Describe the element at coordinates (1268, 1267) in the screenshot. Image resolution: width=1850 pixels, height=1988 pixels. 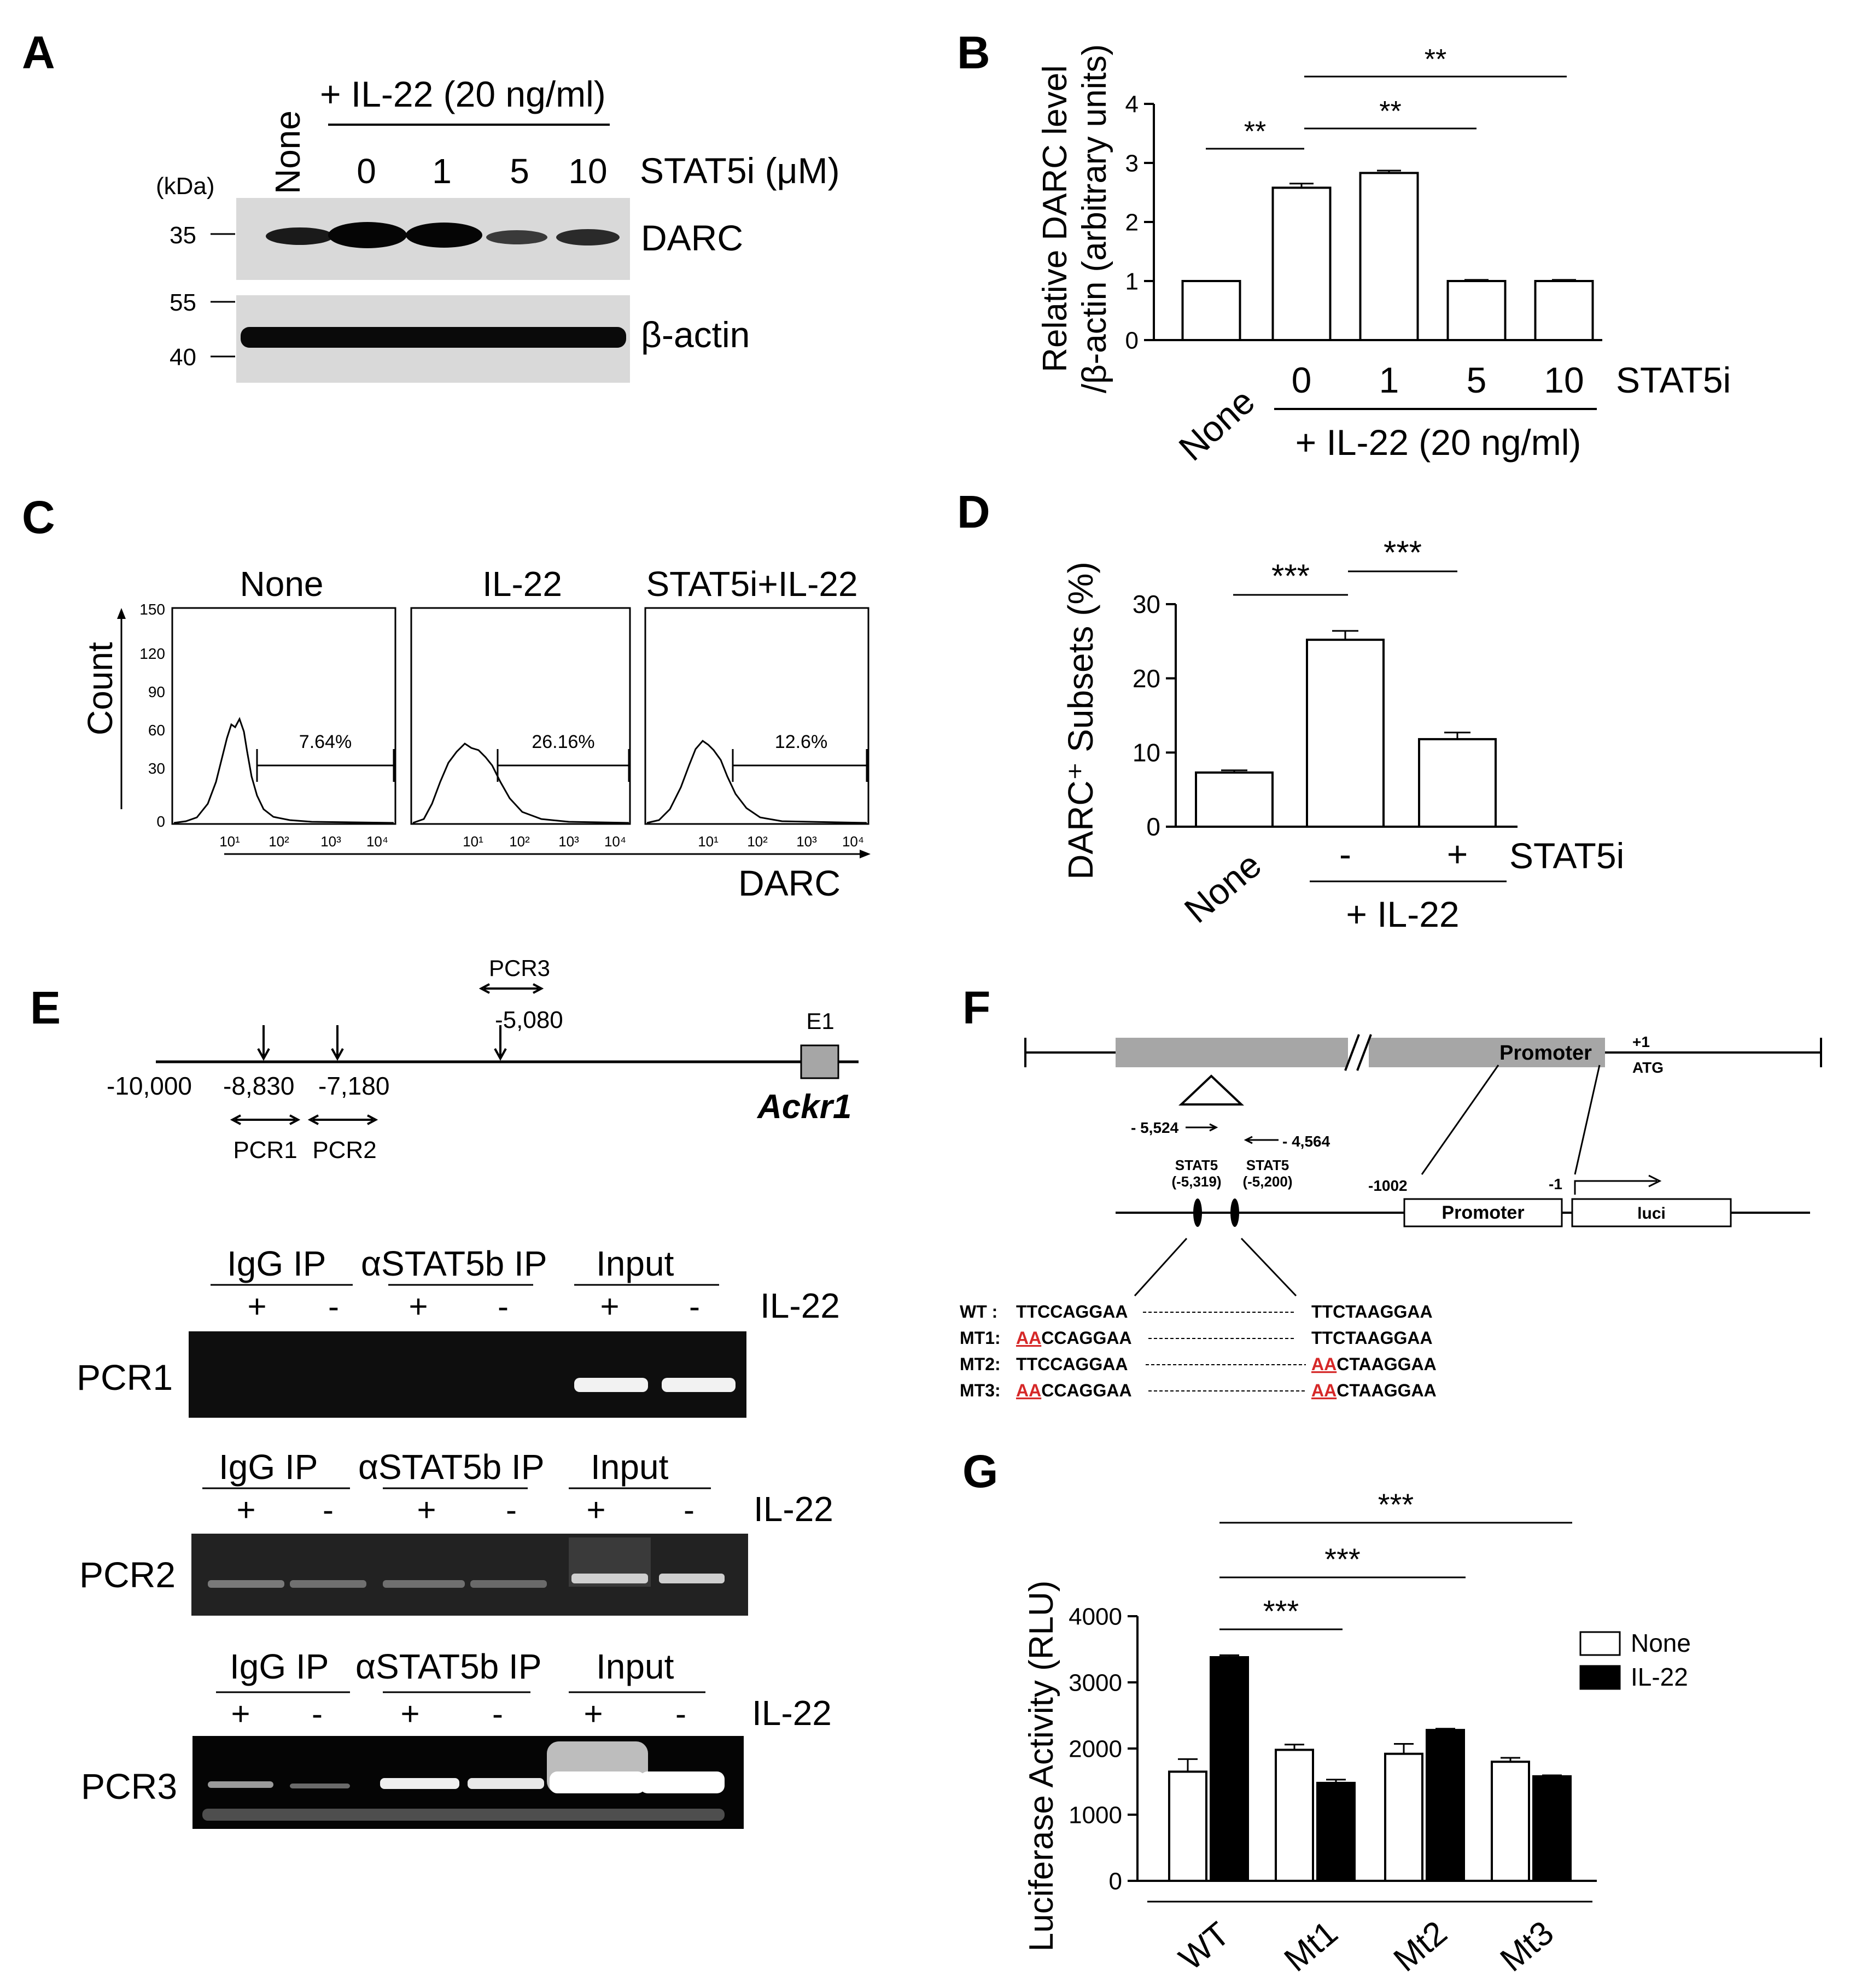
I see `seq-zoom-line` at that location.